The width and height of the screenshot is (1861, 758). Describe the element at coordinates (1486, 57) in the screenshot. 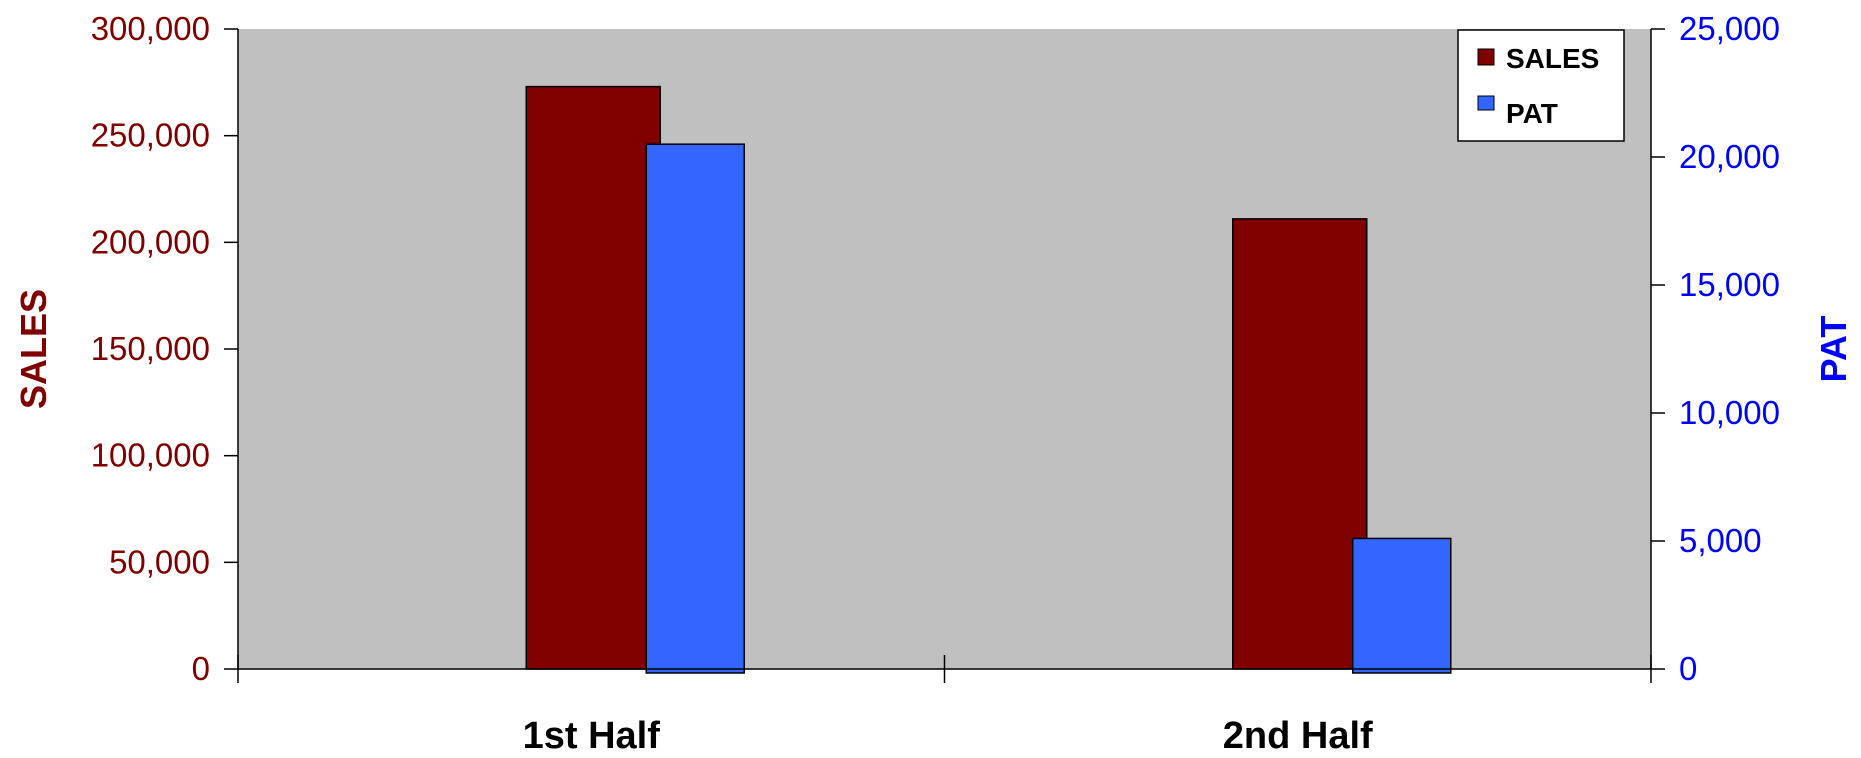

I see `legend-swatch-sales` at that location.